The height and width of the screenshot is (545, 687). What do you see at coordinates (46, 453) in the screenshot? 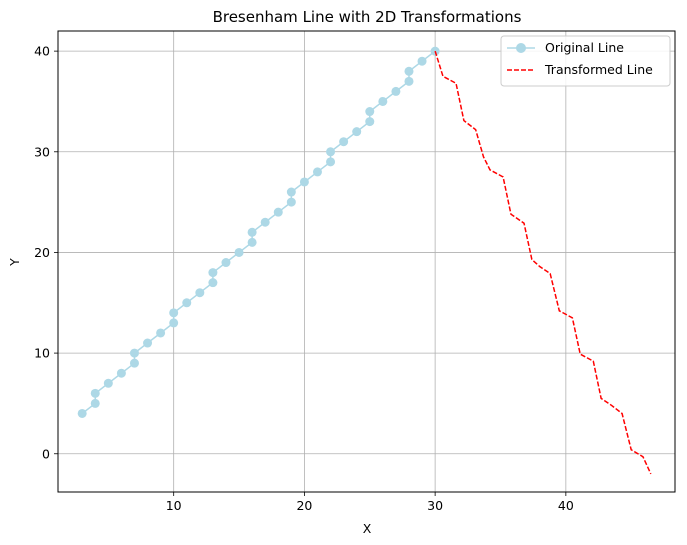
I see `y-tick-label: 0` at bounding box center [46, 453].